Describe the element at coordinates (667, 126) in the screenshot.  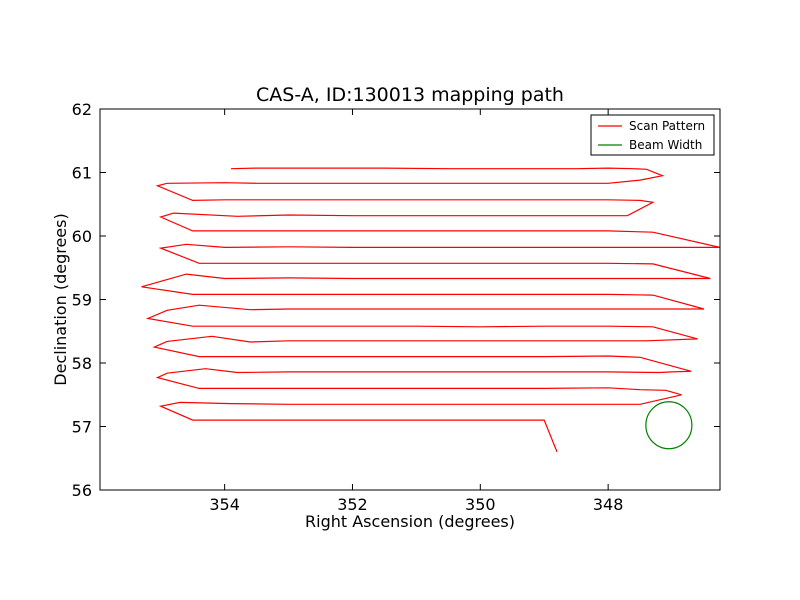
I see `legend-label-scan-pattern: Scan Pattern` at that location.